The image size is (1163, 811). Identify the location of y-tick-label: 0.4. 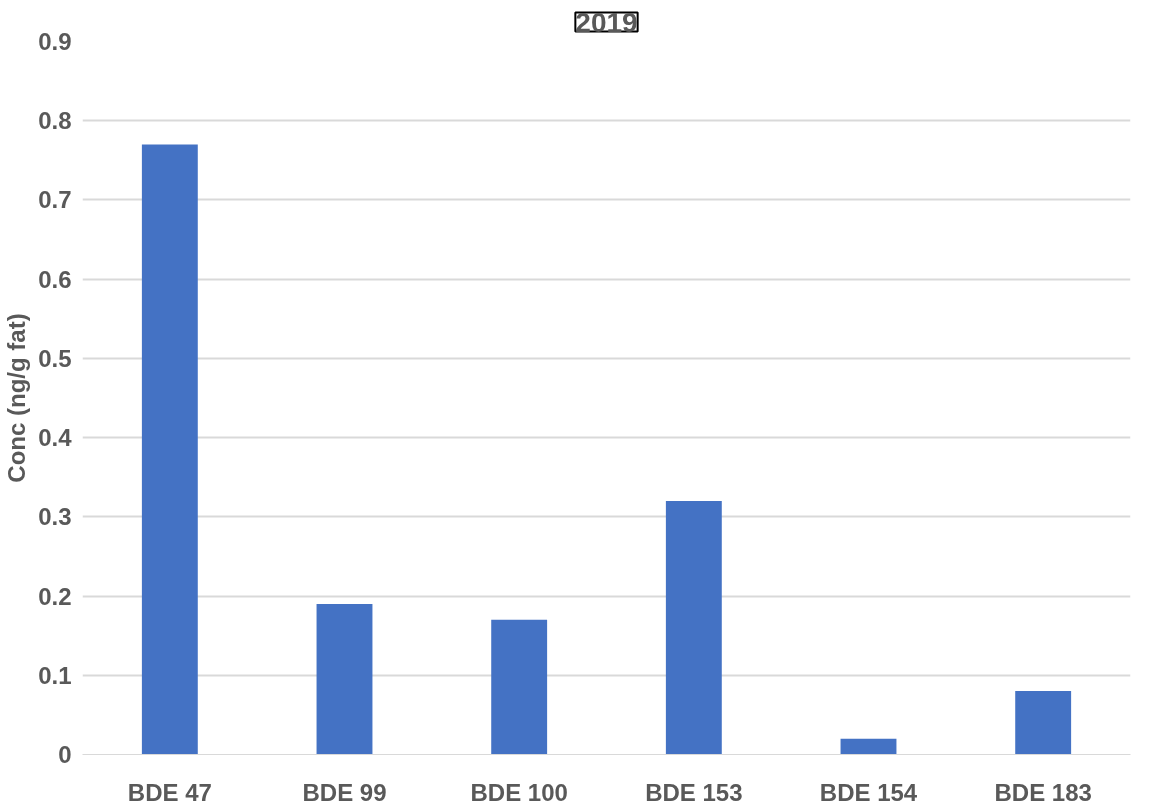
(55, 438).